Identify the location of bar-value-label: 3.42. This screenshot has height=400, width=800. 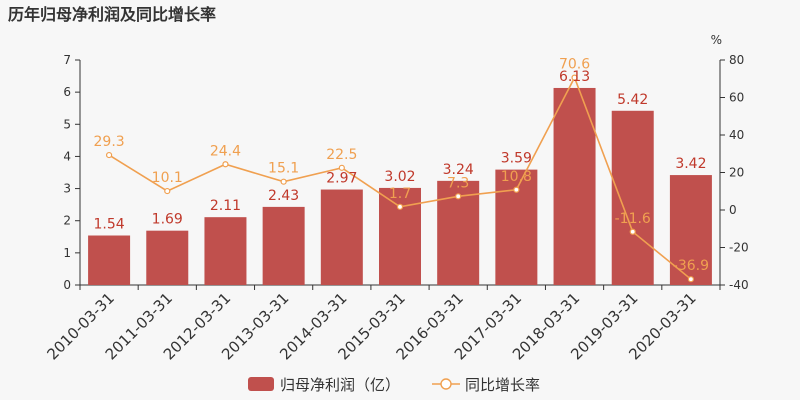
(690, 164).